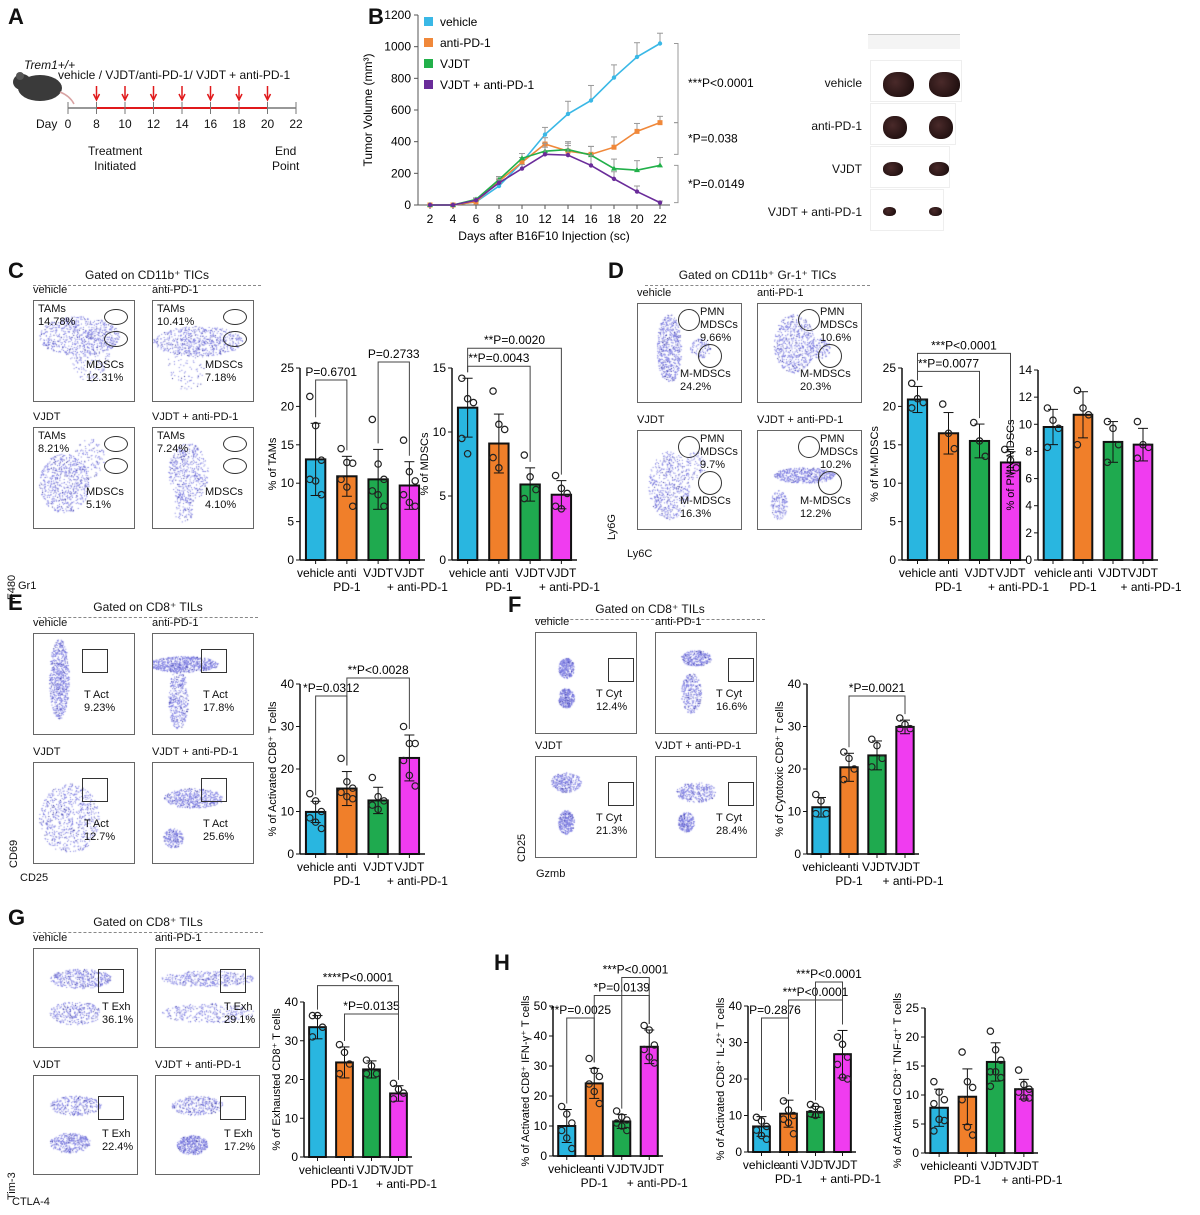 The height and width of the screenshot is (1215, 1200). I want to click on significance-bracket, so click(514, 411).